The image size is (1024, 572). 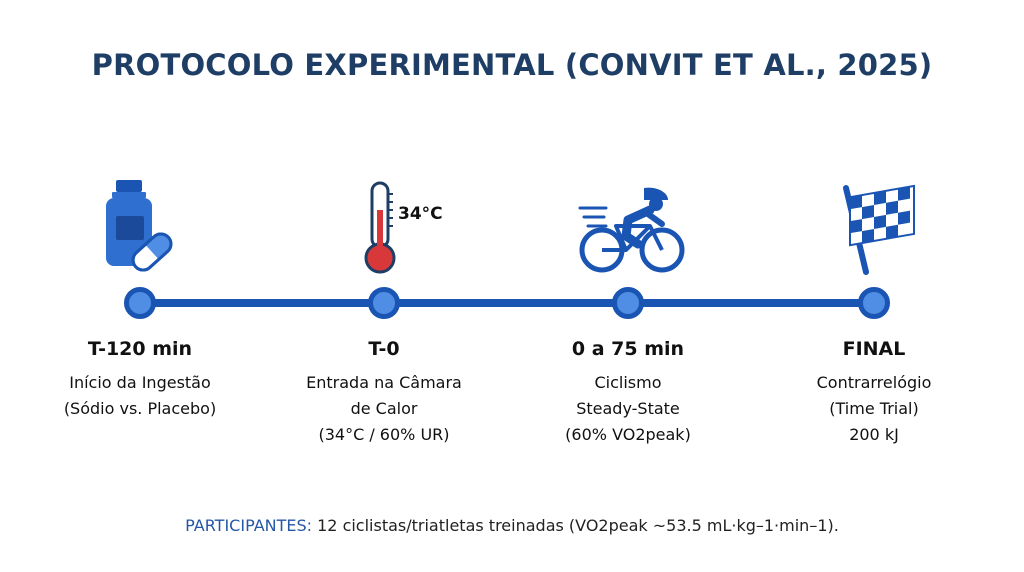 I want to click on step-label: FINAL, so click(x=874, y=349).